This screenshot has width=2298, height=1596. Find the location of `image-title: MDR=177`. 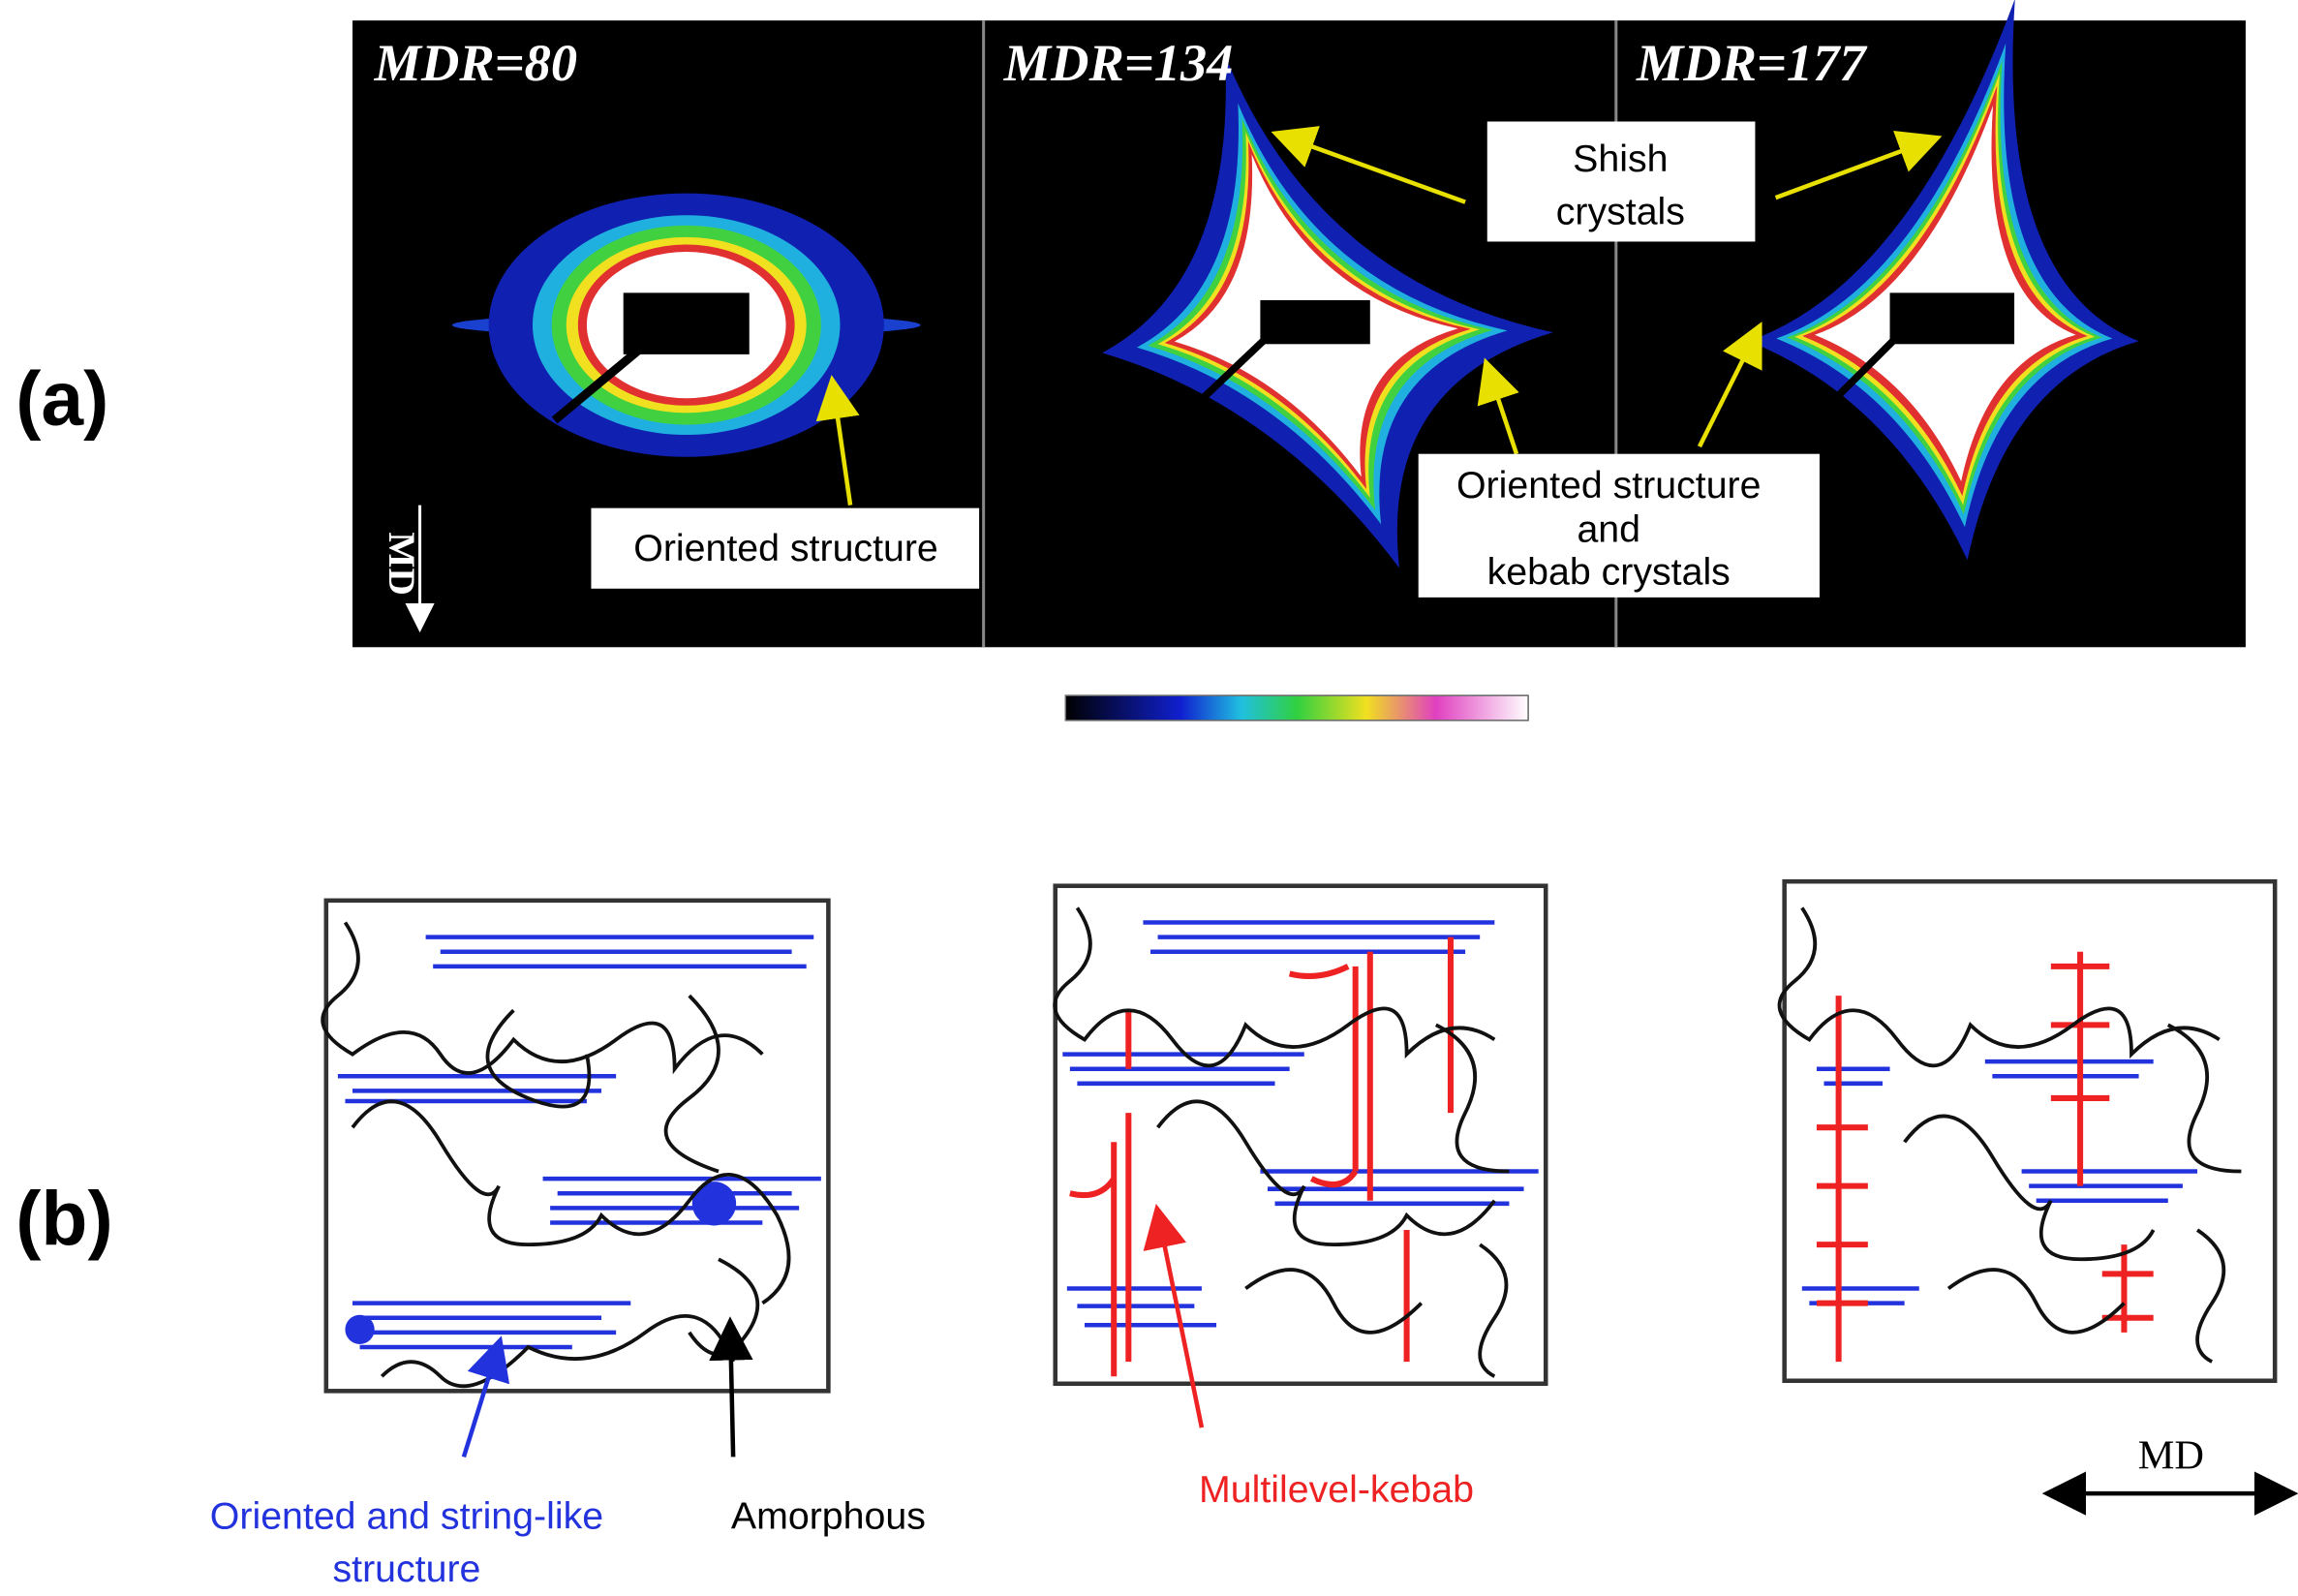

image-title: MDR=177 is located at coordinates (1752, 63).